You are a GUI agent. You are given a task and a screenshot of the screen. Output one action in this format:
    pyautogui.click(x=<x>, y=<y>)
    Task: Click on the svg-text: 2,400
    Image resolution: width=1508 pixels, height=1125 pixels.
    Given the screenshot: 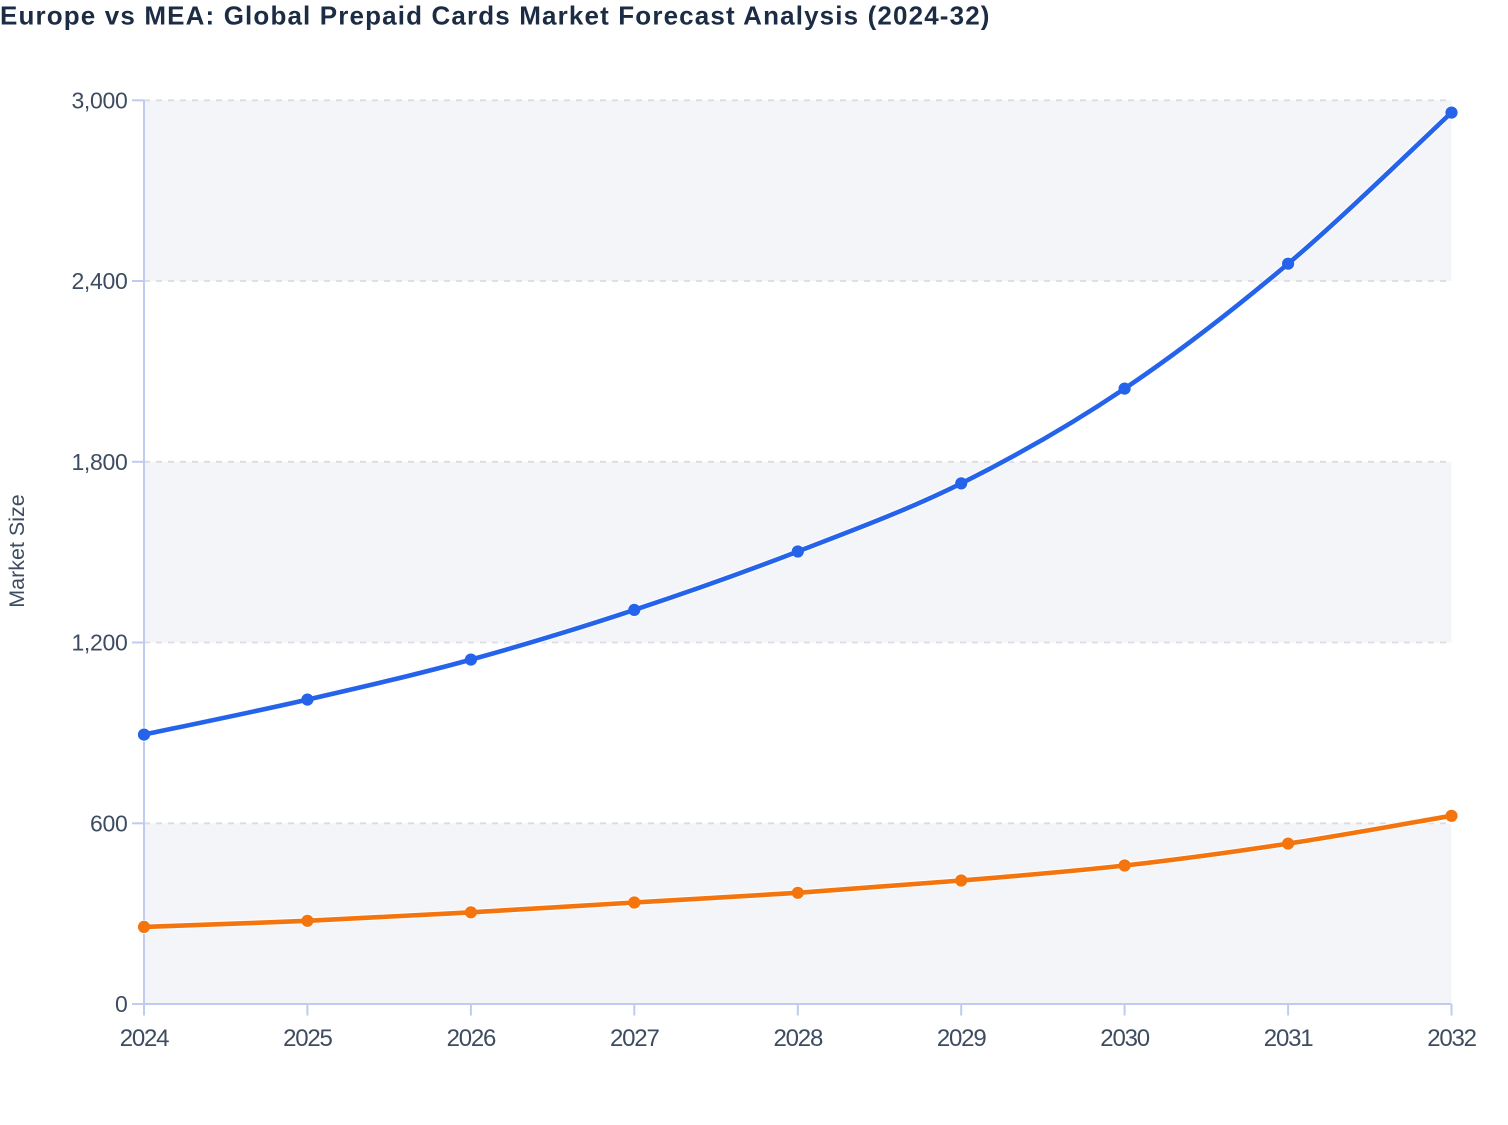 What is the action you would take?
    pyautogui.click(x=99, y=281)
    